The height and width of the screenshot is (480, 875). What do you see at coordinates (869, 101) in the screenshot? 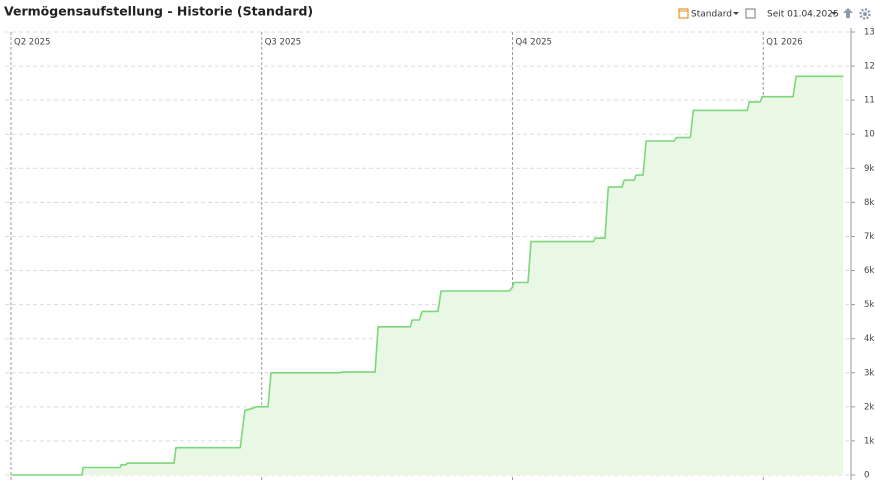
I see `y-tick-label: 11k` at bounding box center [869, 101].